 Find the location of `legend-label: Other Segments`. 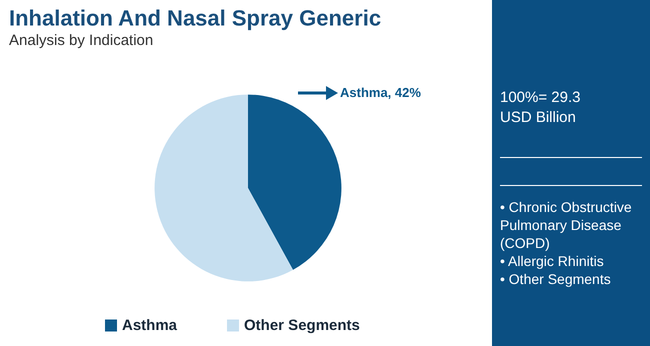

legend-label: Other Segments is located at coordinates (302, 325).